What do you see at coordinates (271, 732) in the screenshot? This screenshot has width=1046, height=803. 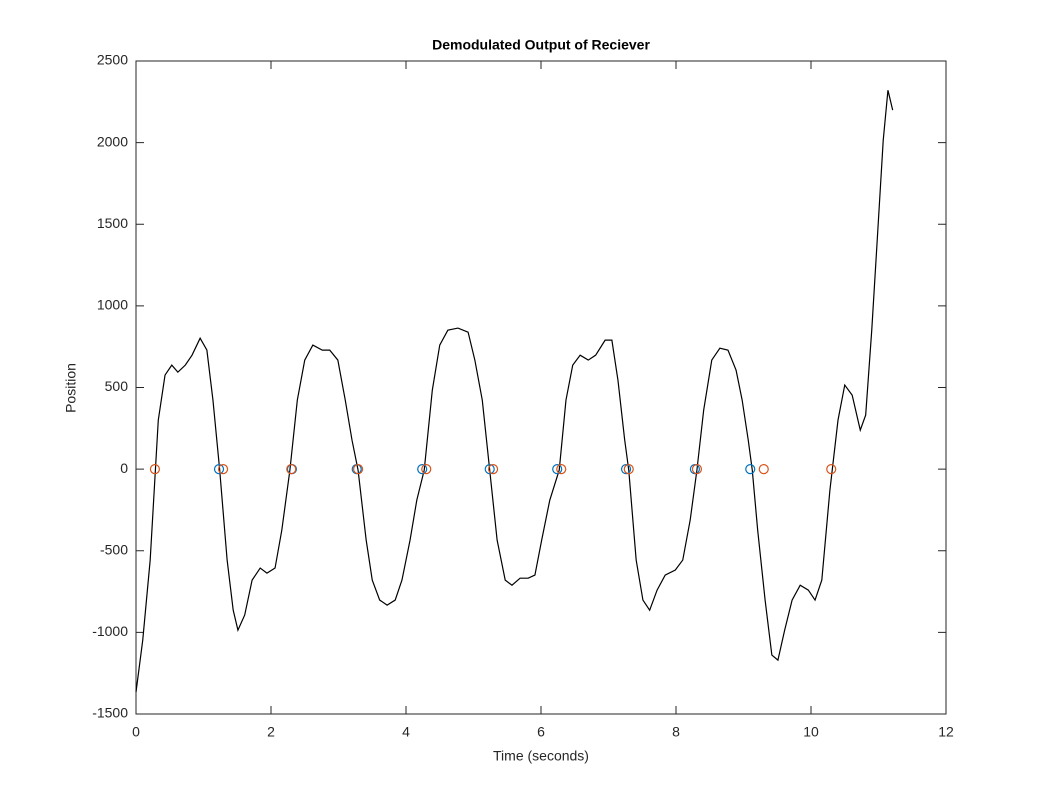 I see `x-tick-label: 2` at bounding box center [271, 732].